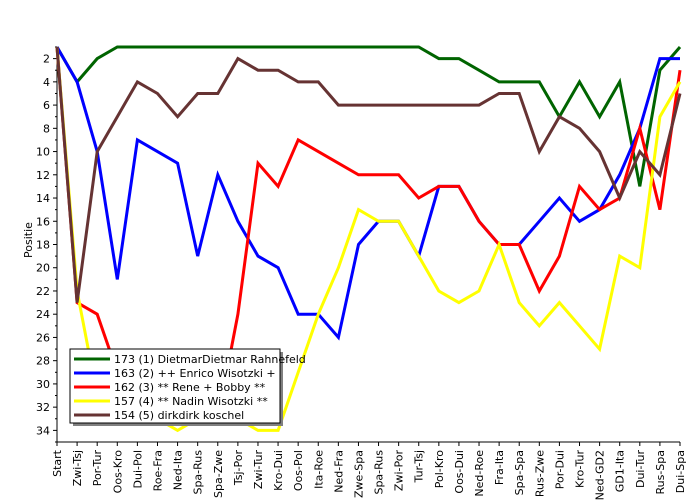 Image resolution: width=700 pixels, height=500 pixels. What do you see at coordinates (210, 359) in the screenshot?
I see `legend-label-1: 173 (1) DietmarDietmar Rahnefeld` at bounding box center [210, 359].